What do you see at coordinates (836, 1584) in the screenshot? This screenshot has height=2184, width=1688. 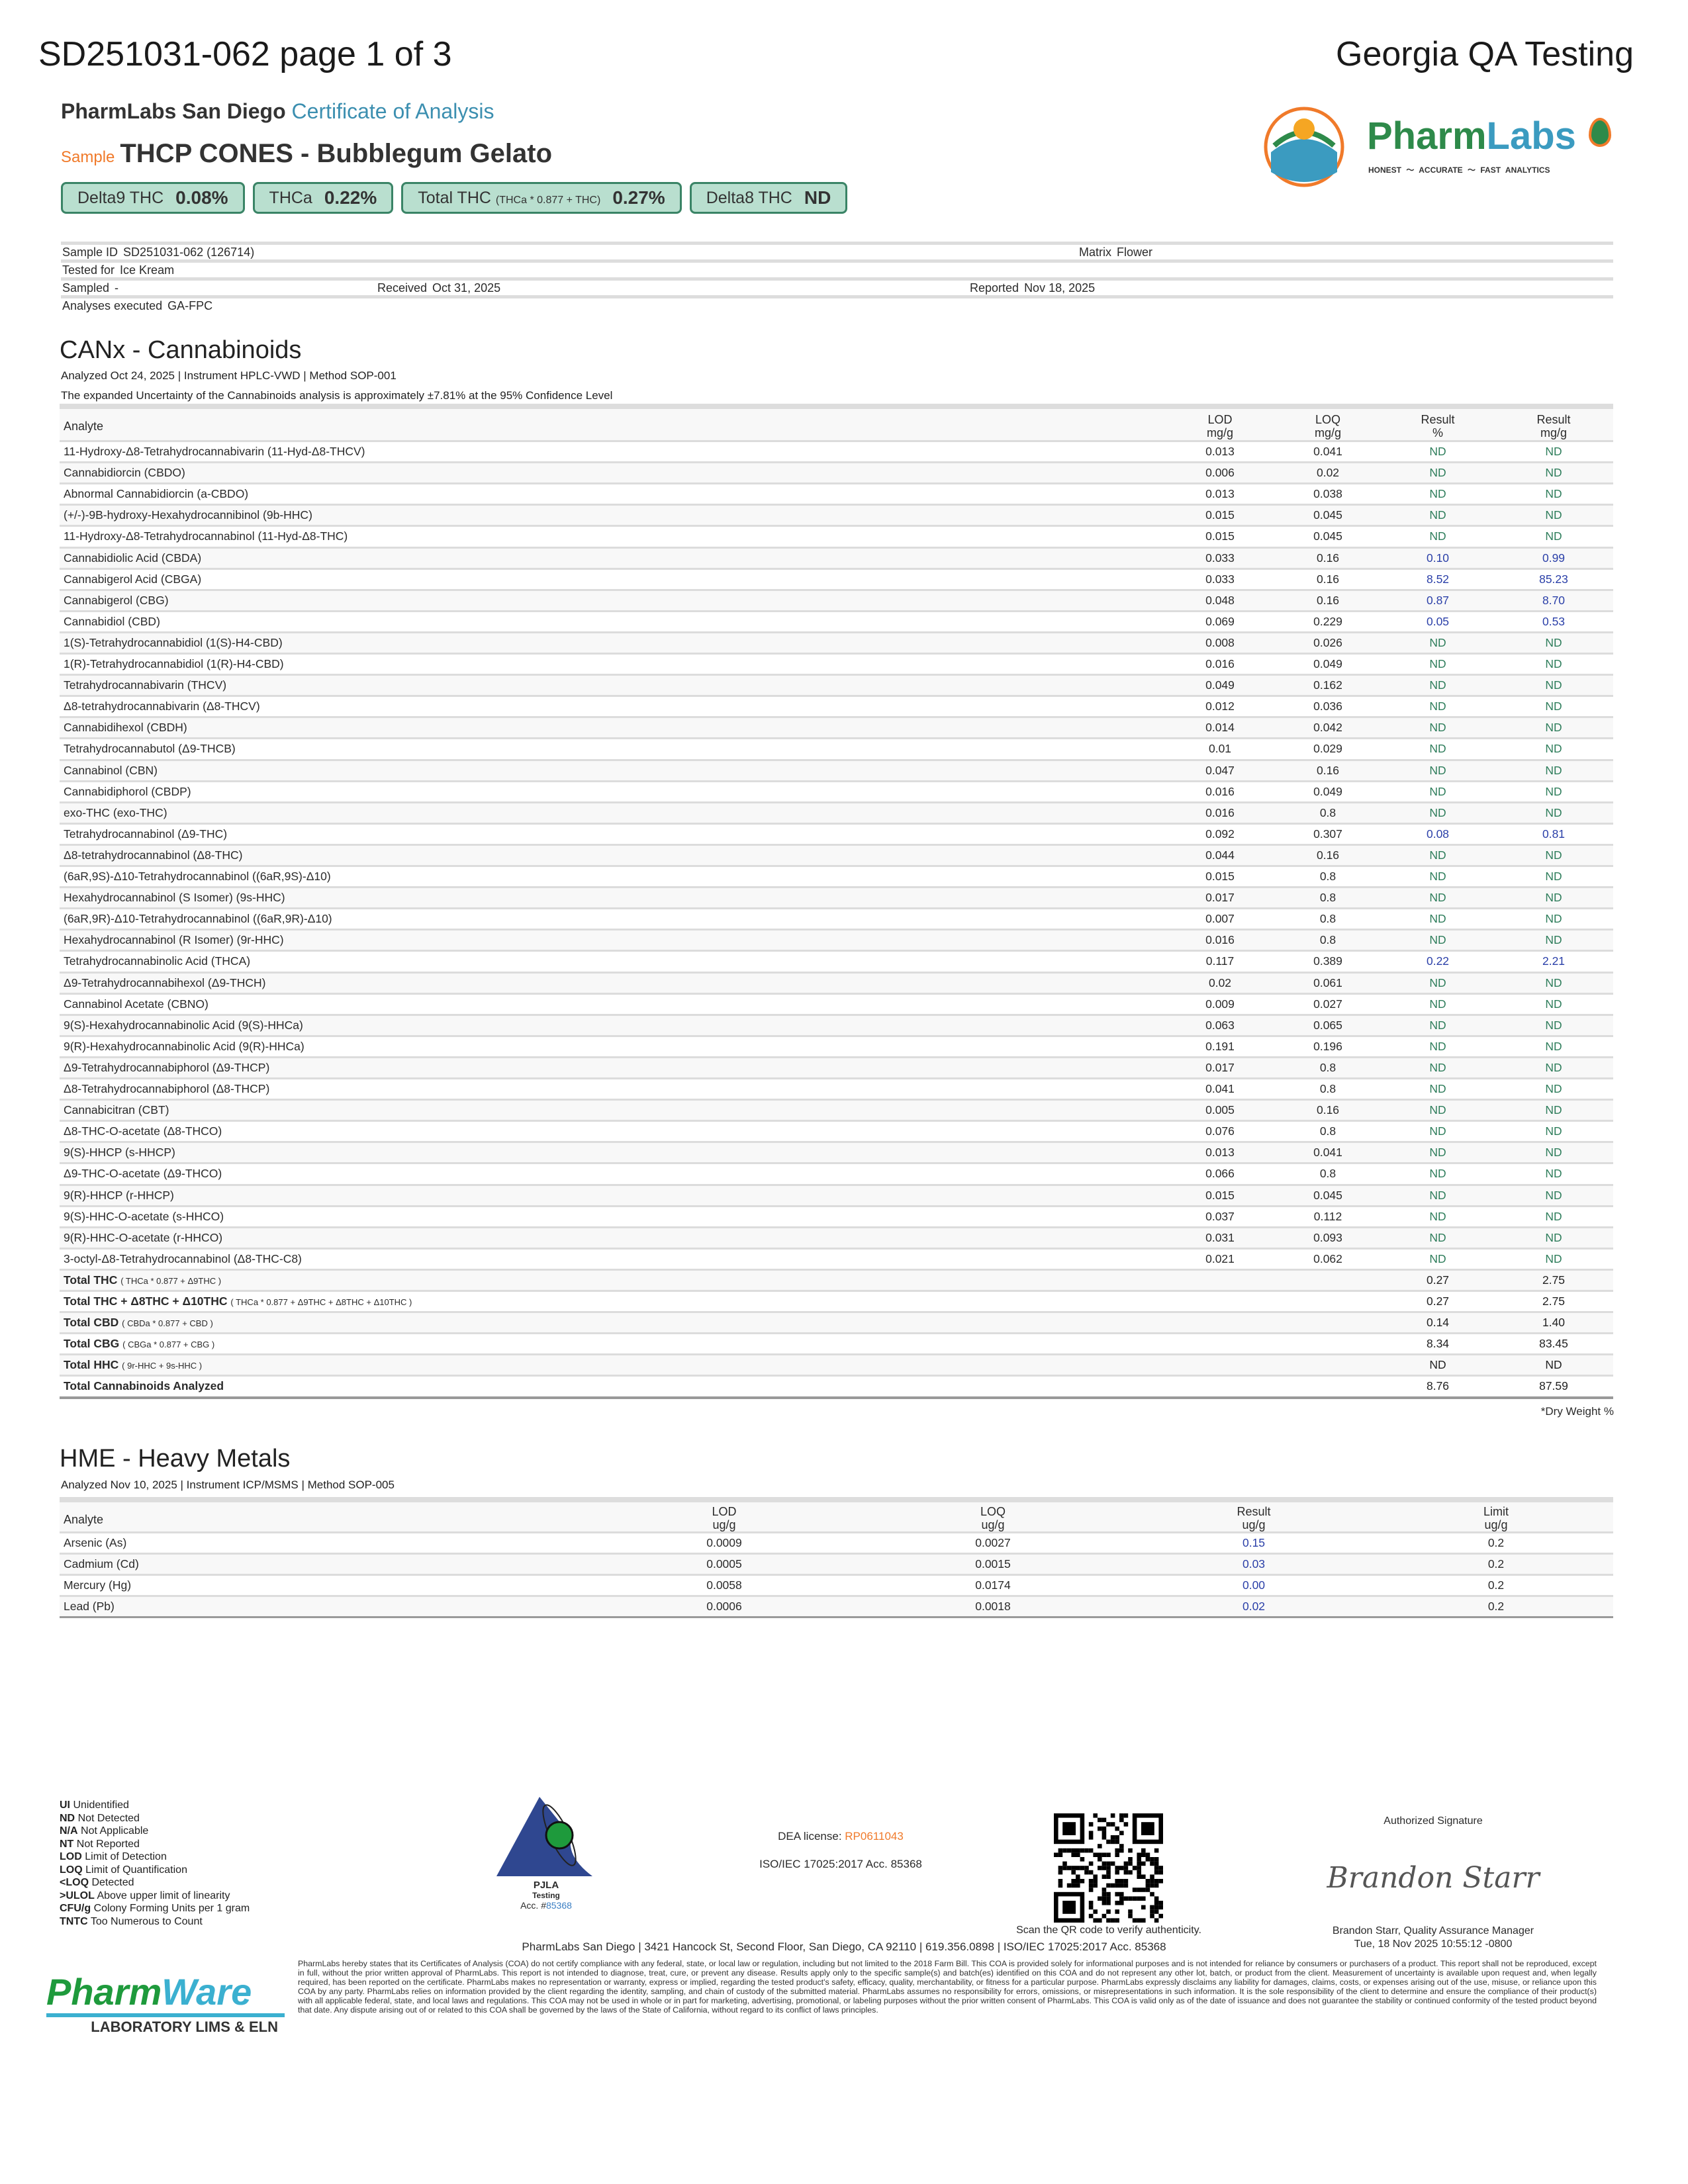 I see `table-row: Mercury (Hg) 0.0058 0.0174 0.00 0.2` at bounding box center [836, 1584].